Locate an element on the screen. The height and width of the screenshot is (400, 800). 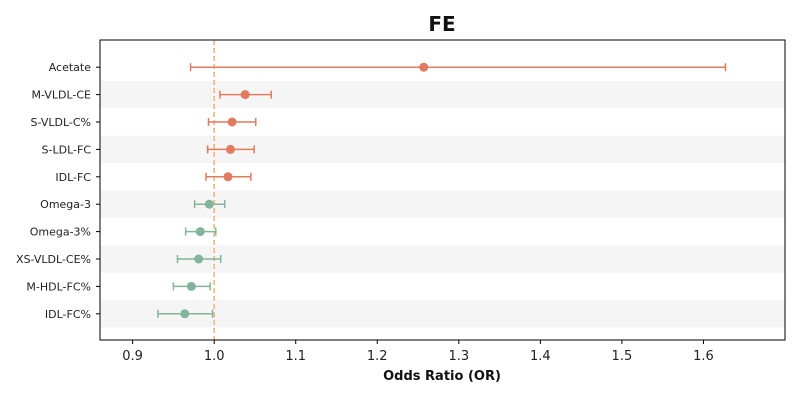
x-axis-label: Odds Ratio (OR) is located at coordinates (442, 376).